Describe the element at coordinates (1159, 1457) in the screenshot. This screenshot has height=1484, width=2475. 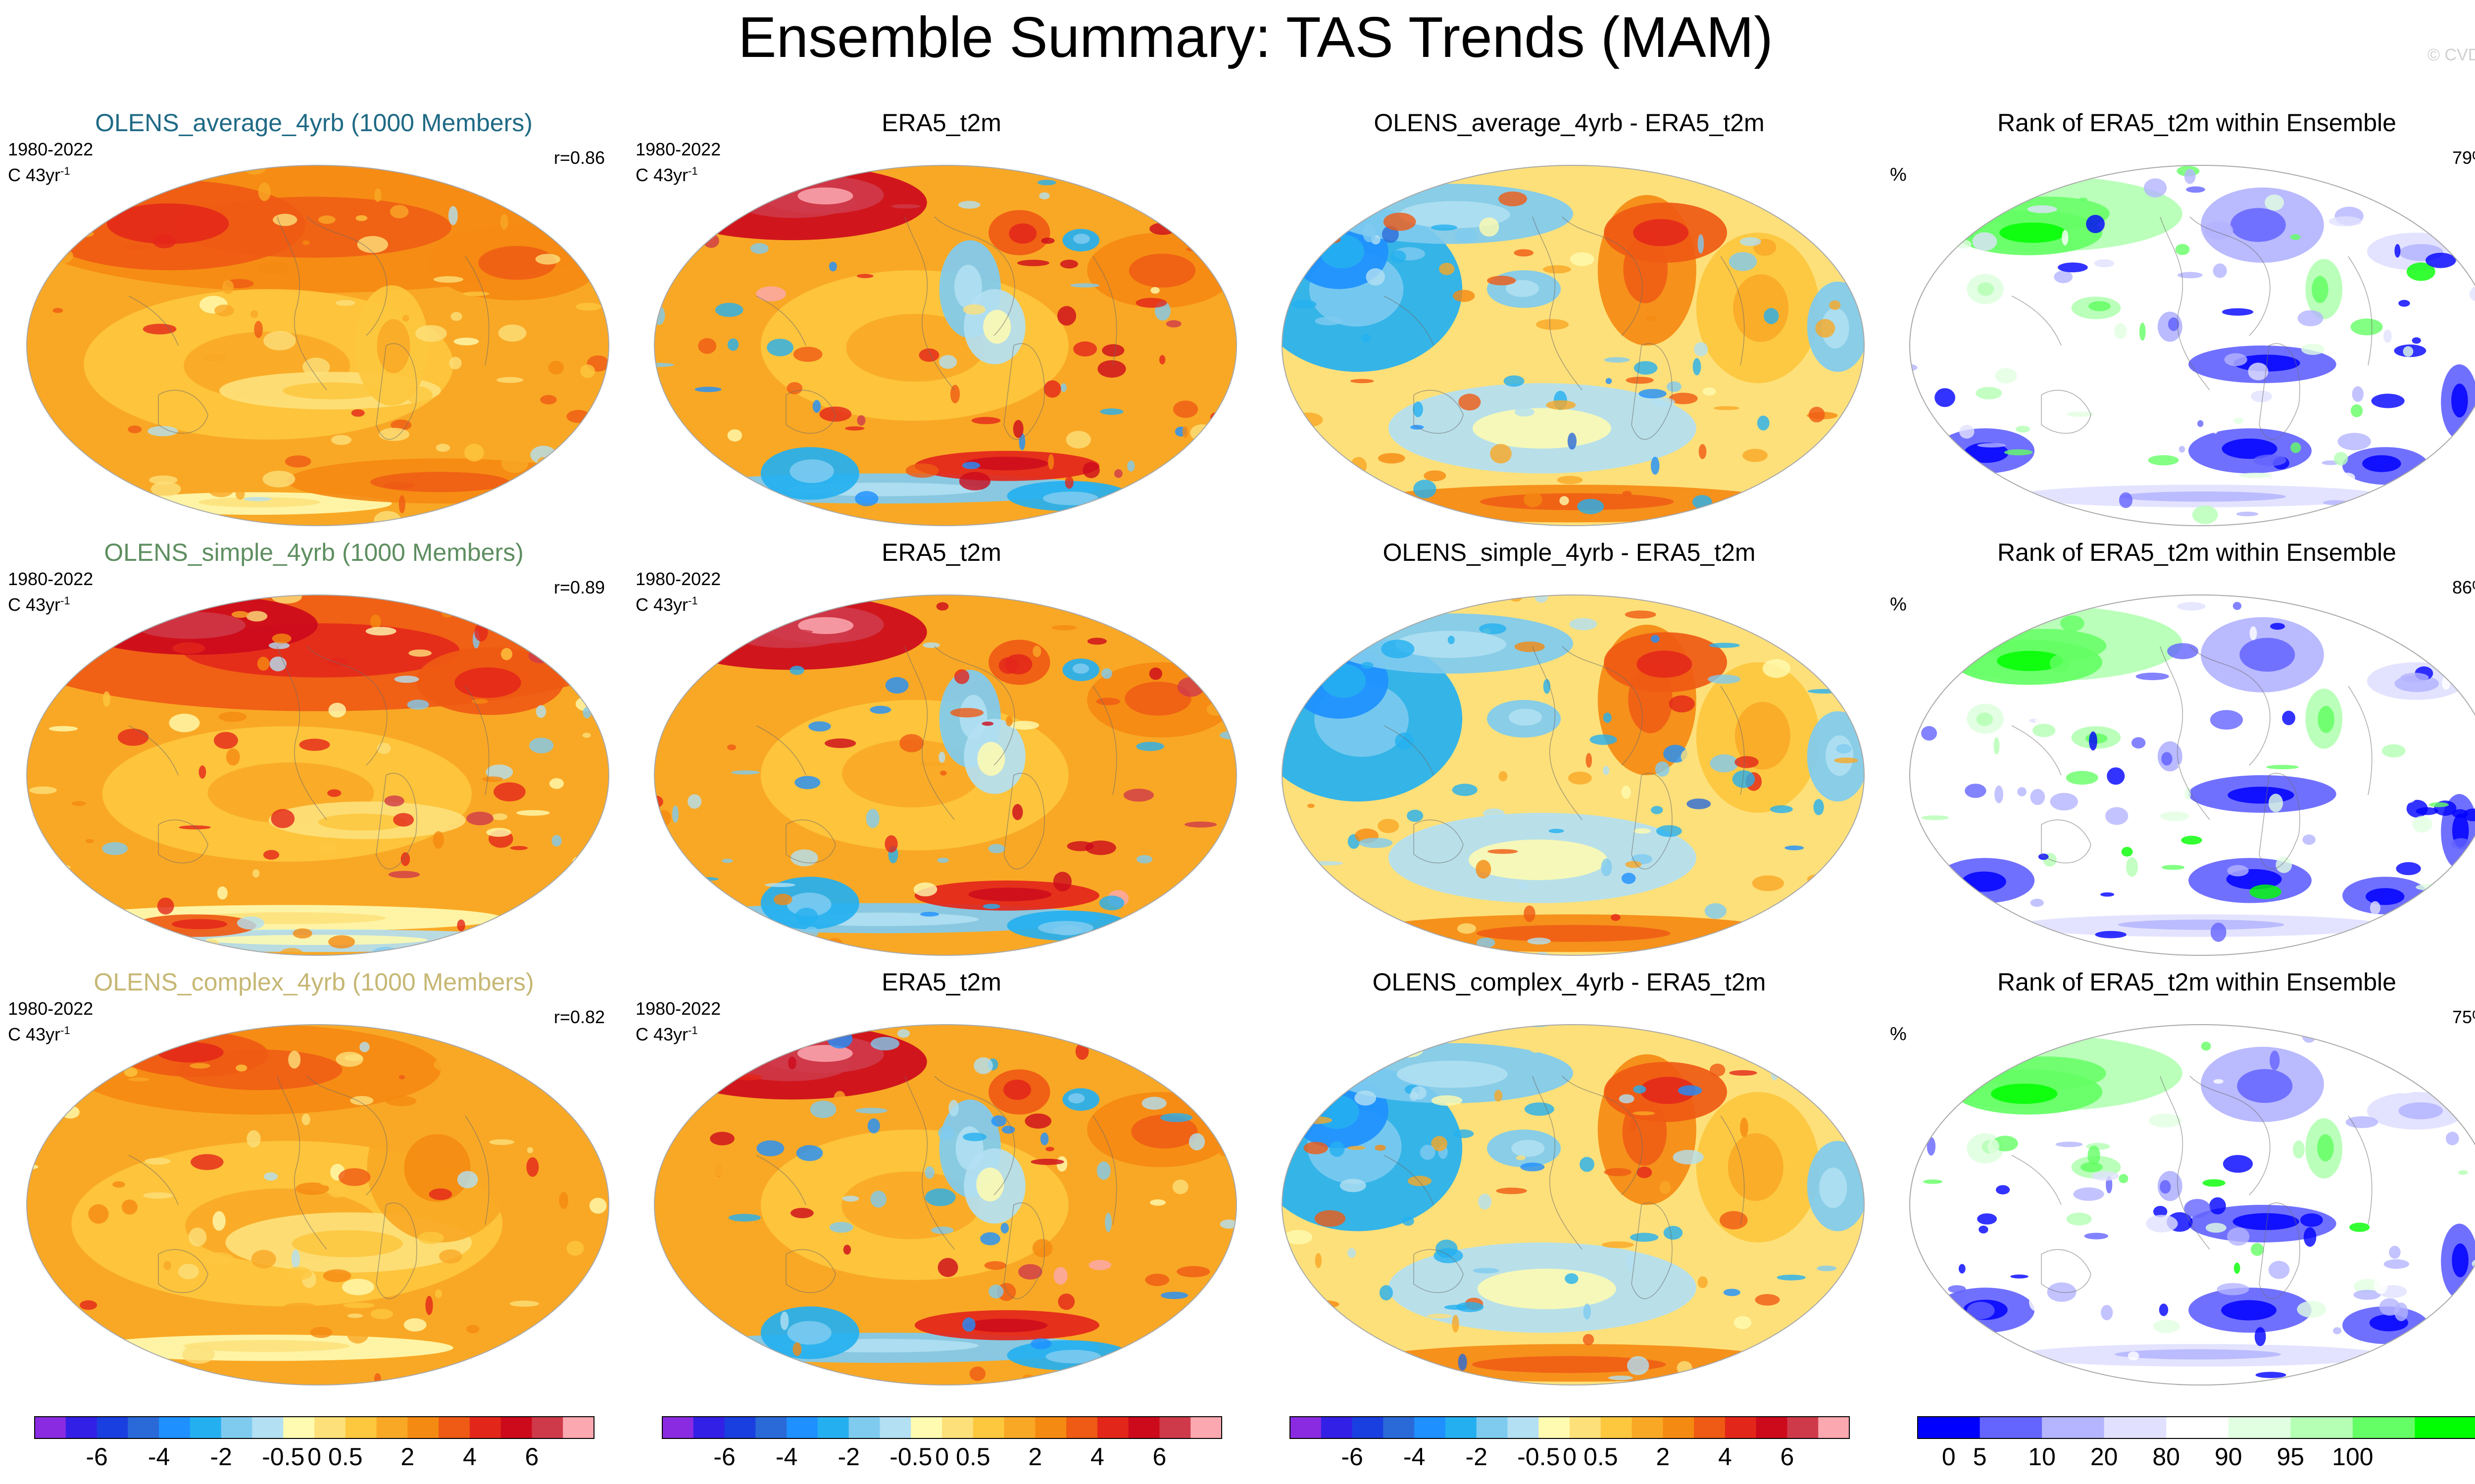
I see `colorbar-tick-label: 6` at that location.